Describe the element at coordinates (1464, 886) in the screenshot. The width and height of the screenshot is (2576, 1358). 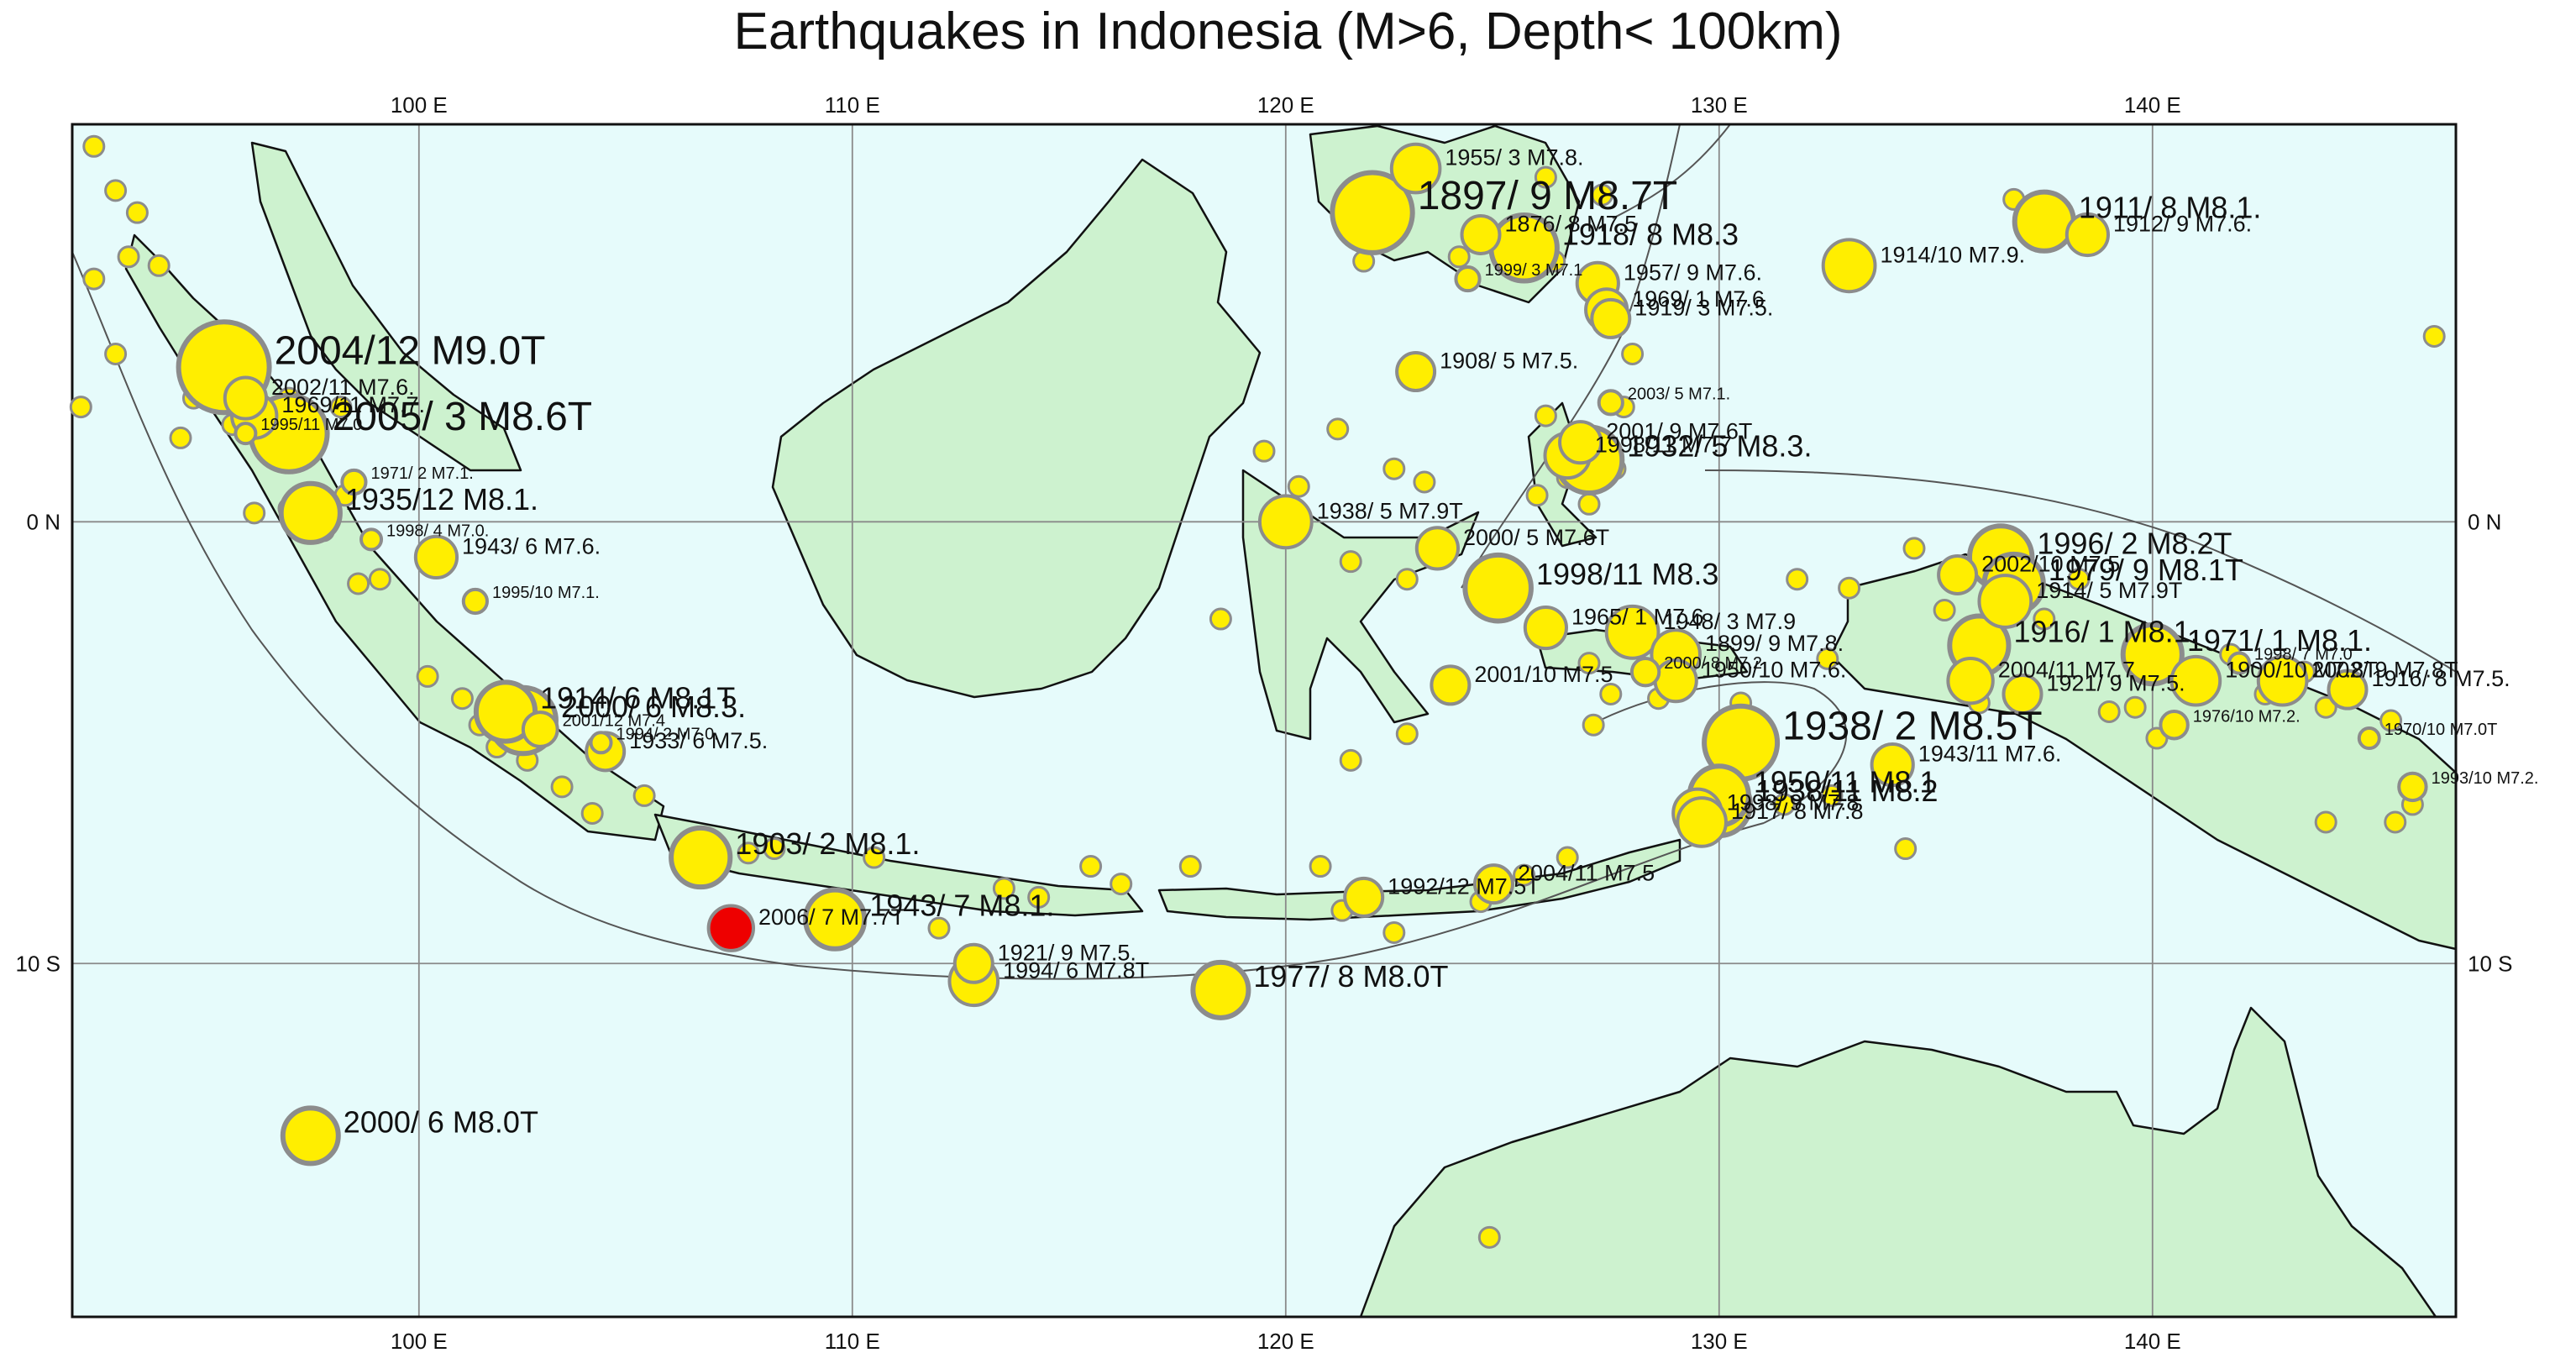
I see `earthquake-label: 1992/12 M7.5T` at that location.